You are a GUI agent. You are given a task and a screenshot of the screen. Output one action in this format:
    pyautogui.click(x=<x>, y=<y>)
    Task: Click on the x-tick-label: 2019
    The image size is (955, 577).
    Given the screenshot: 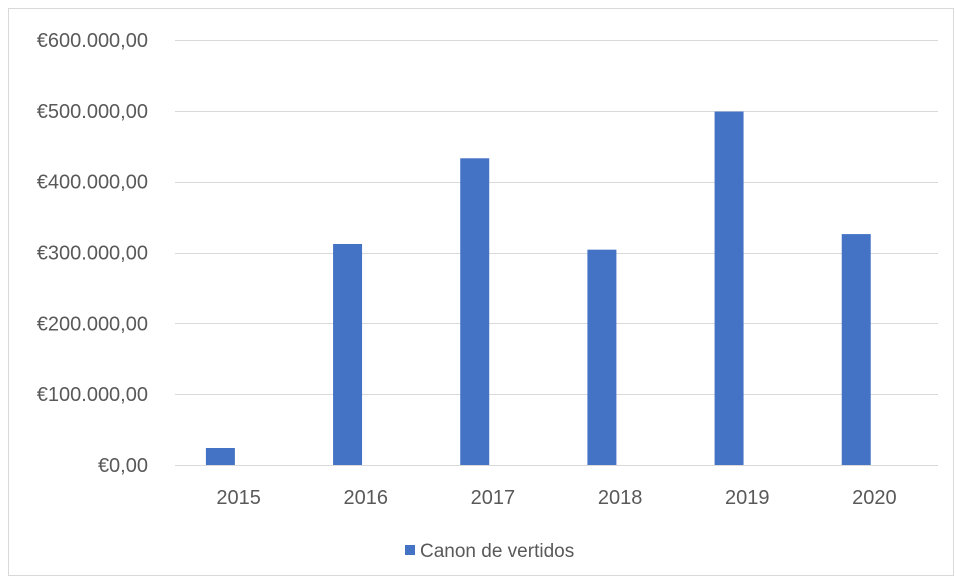 What is the action you would take?
    pyautogui.click(x=747, y=498)
    